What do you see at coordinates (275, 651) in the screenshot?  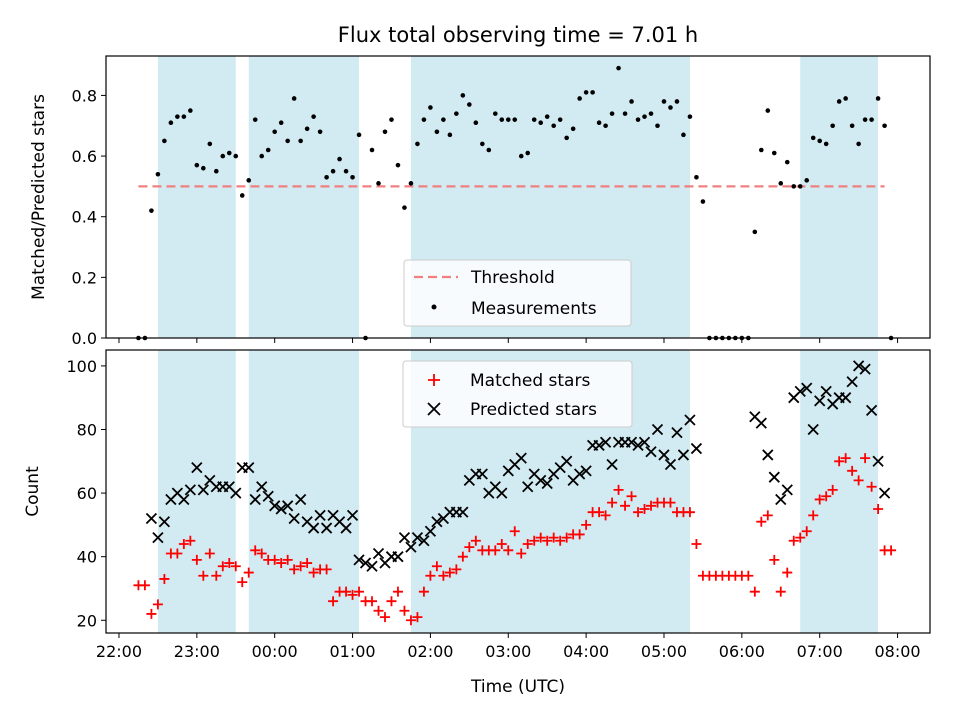 I see `x-tick-label: 00:00` at bounding box center [275, 651].